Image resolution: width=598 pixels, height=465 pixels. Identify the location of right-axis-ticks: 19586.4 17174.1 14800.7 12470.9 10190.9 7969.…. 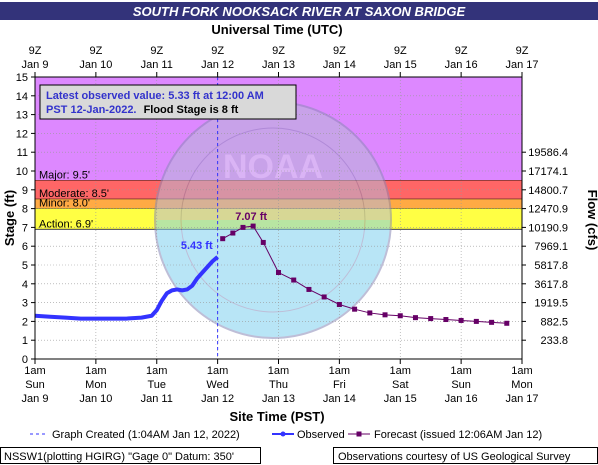
(545, 247).